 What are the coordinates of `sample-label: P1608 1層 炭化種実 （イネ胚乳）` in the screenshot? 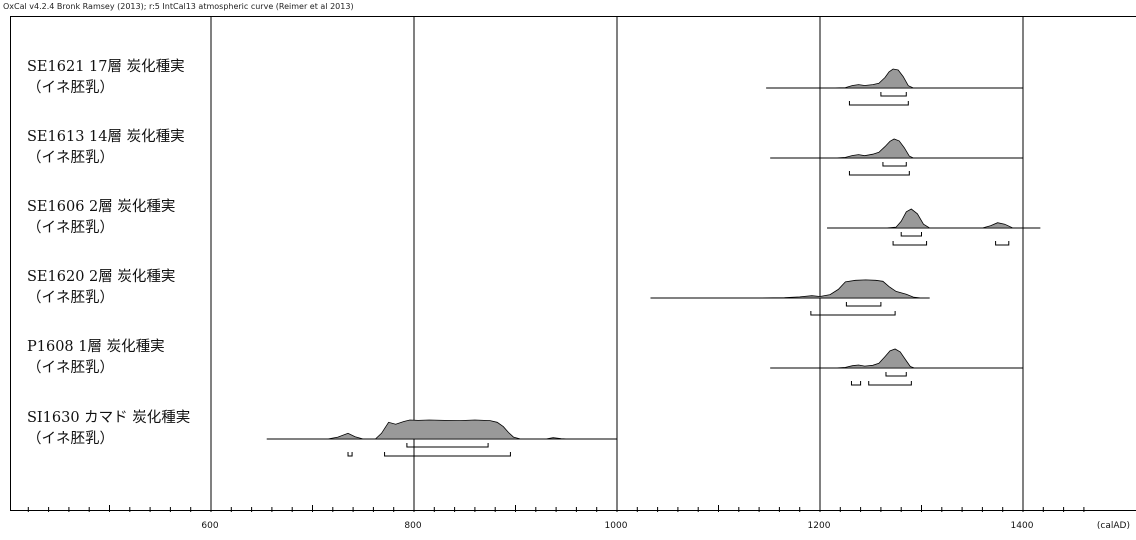 It's located at (96, 358).